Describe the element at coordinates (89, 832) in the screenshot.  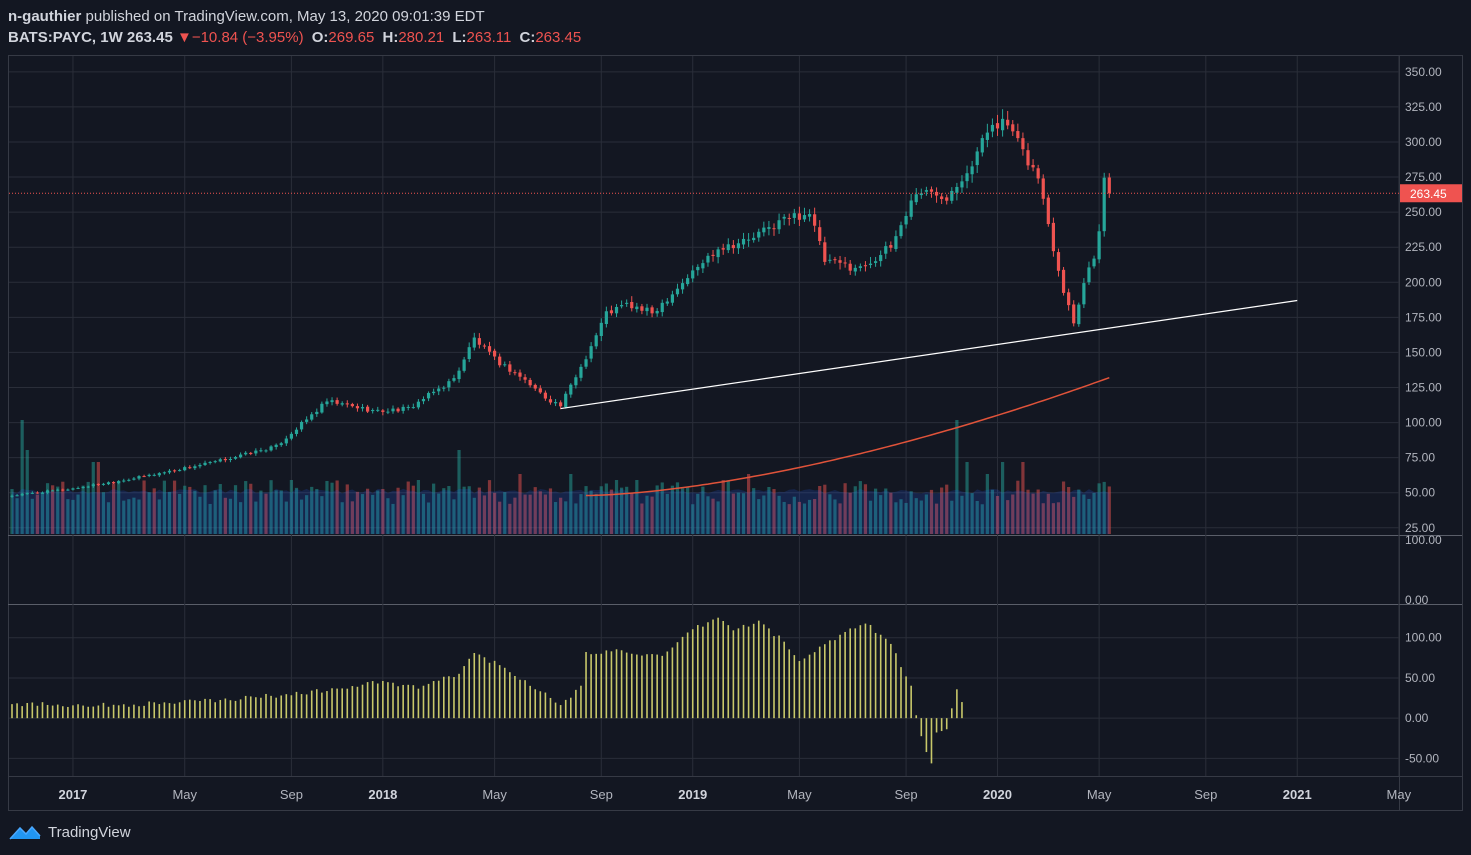
I see `tradingview-brand: TradingView` at that location.